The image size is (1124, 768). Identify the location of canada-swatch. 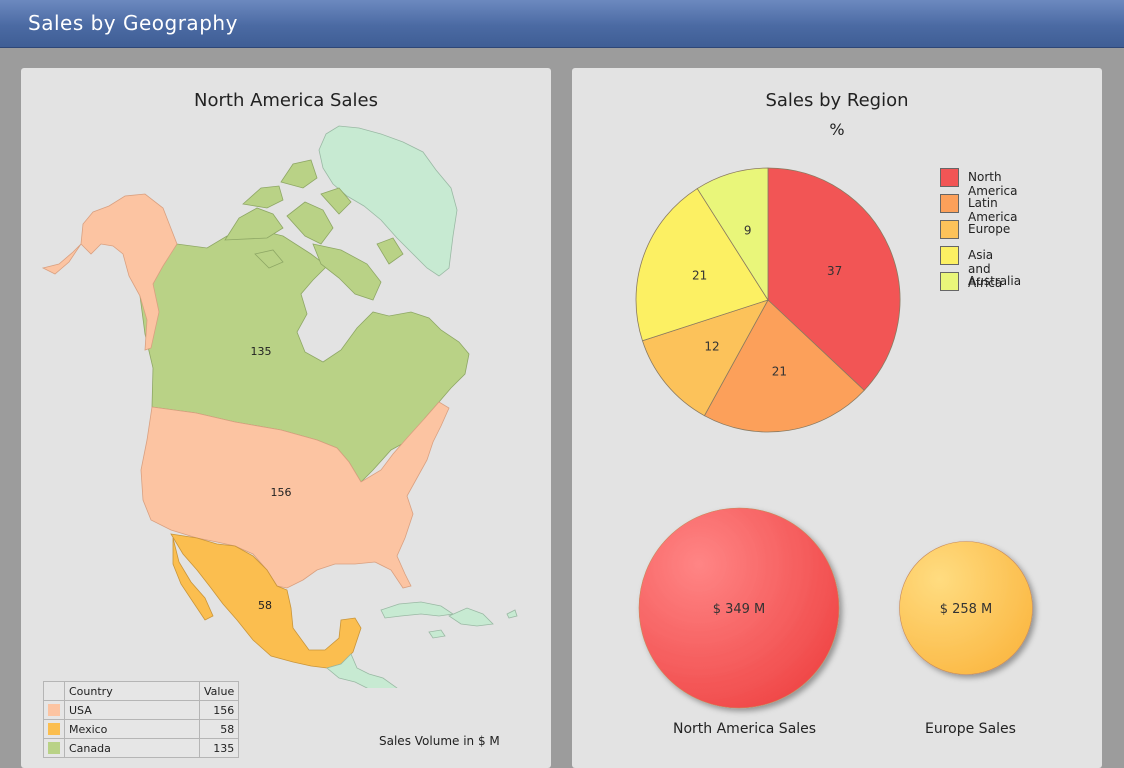
(54, 748).